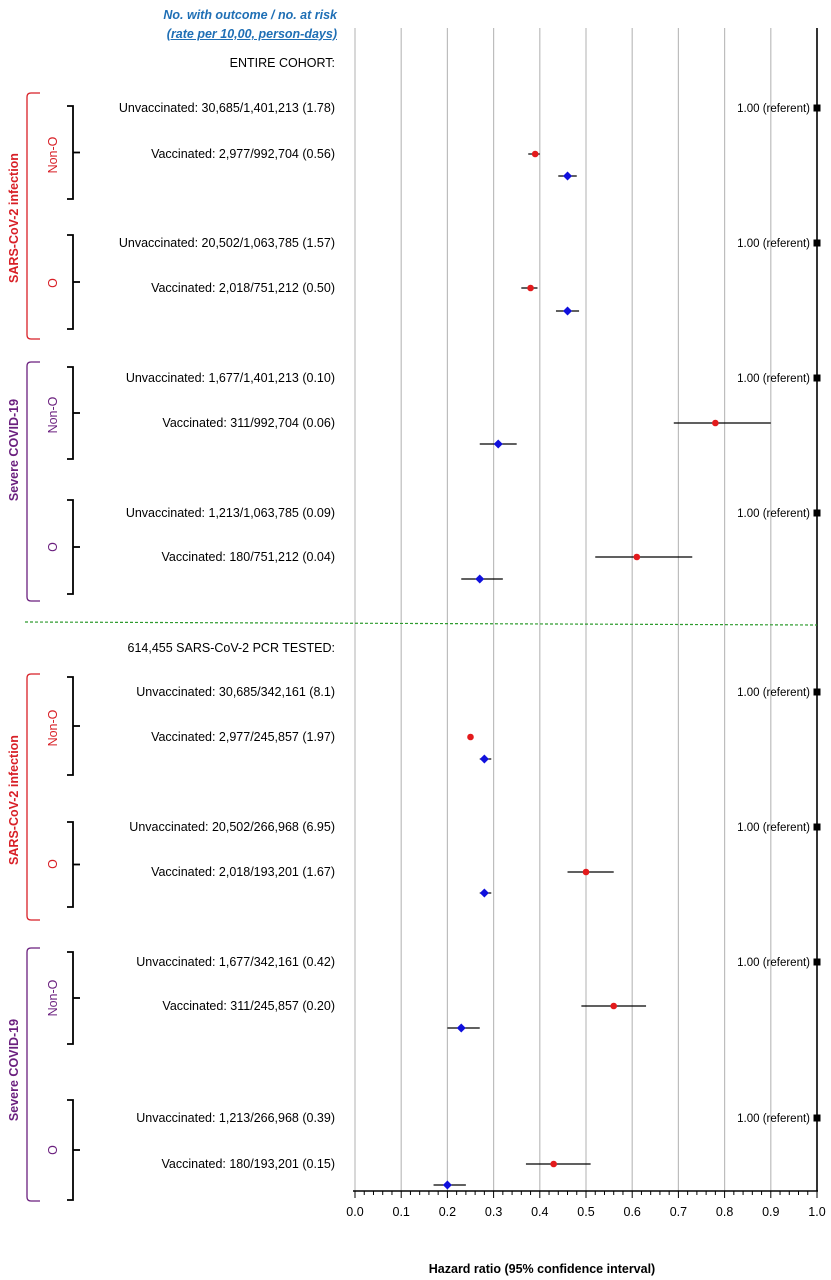  I want to click on section-divider, so click(421, 623).